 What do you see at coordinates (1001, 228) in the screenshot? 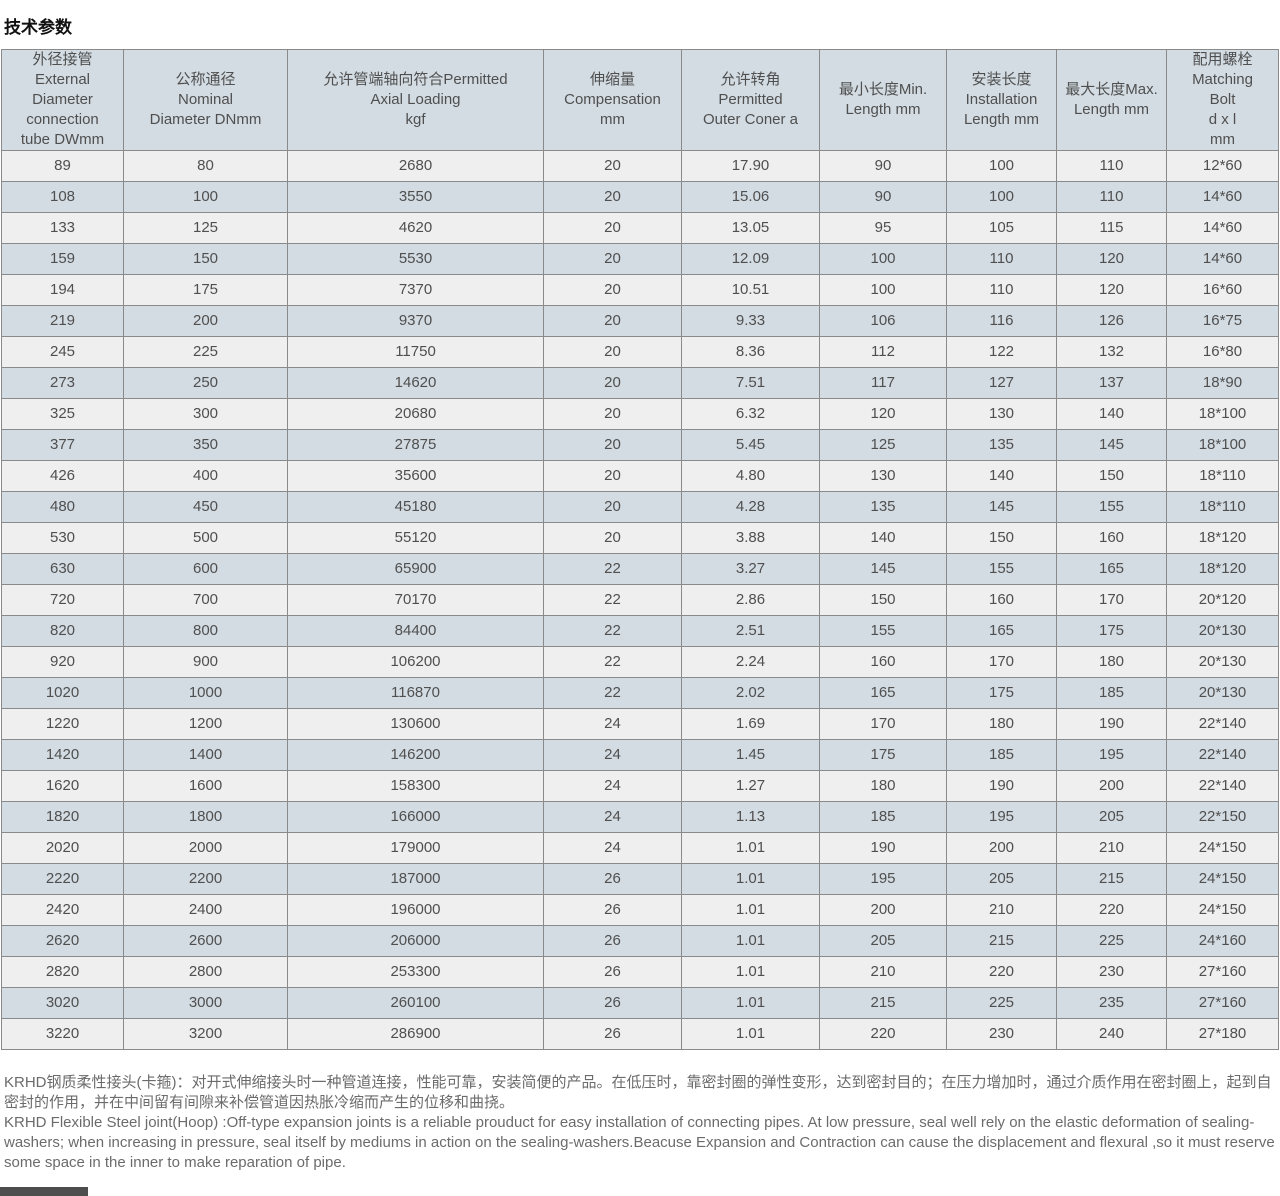
I see `table-cell: 105` at bounding box center [1001, 228].